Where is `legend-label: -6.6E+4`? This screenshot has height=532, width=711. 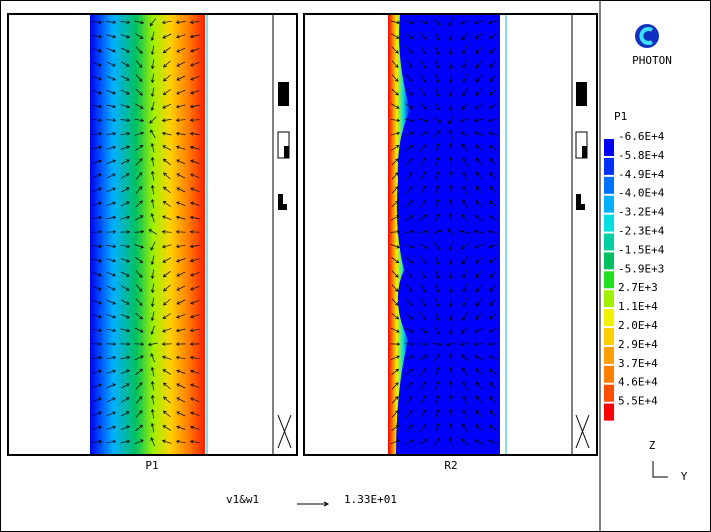
legend-label: -6.6E+4 is located at coordinates (641, 136).